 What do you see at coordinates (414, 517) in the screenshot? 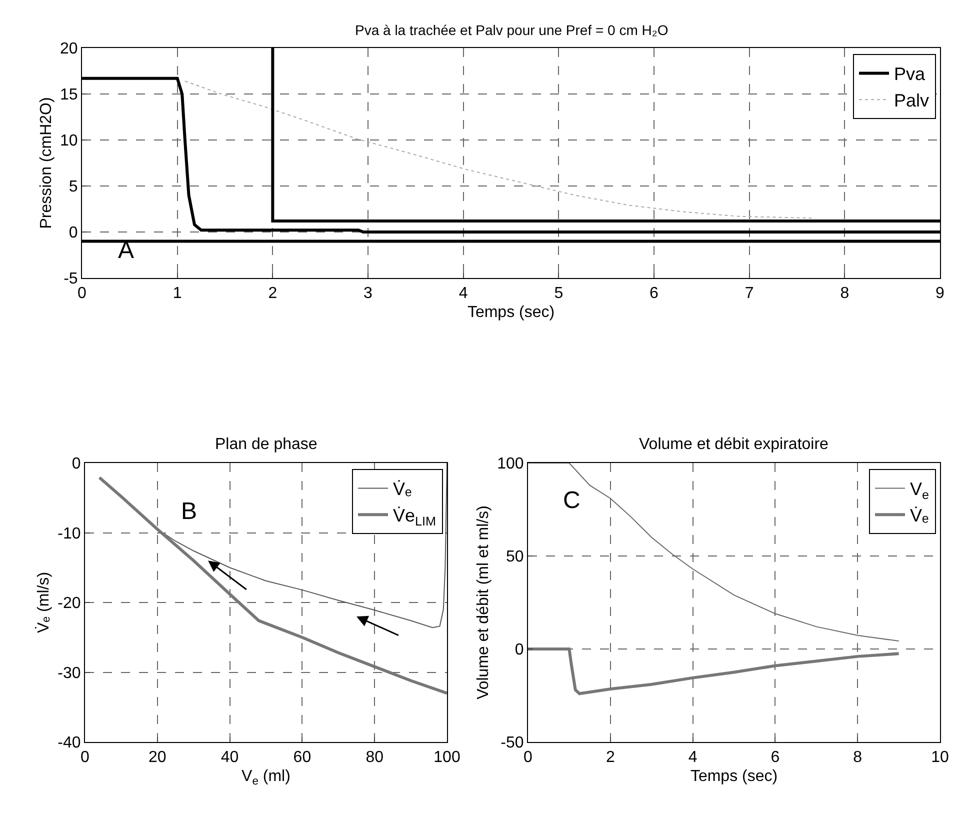
I see `legend-label: V̇e$_{LIM}$` at bounding box center [414, 517].